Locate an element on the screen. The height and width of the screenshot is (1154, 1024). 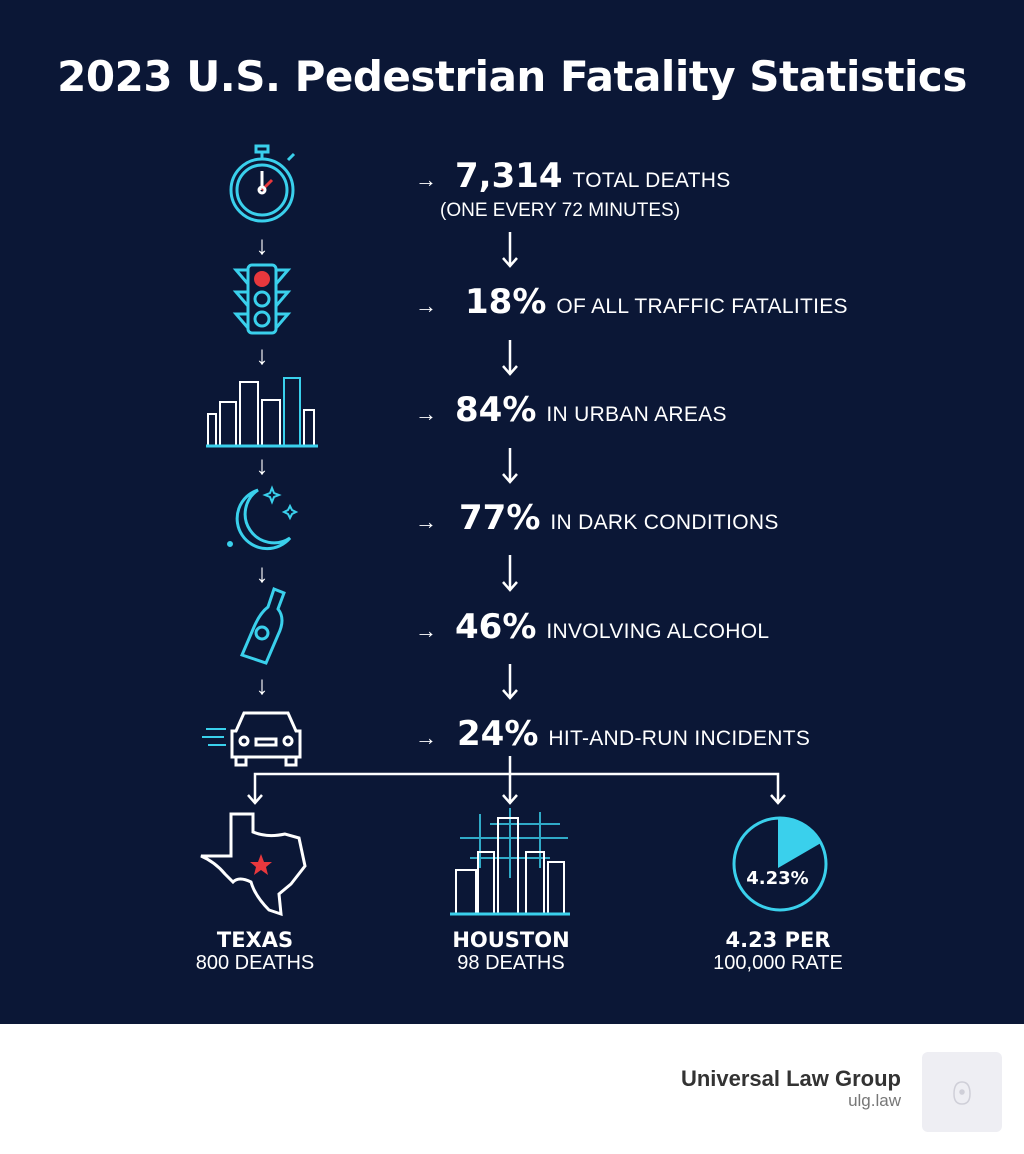
stat-value: 7,314 is located at coordinates (509, 176).